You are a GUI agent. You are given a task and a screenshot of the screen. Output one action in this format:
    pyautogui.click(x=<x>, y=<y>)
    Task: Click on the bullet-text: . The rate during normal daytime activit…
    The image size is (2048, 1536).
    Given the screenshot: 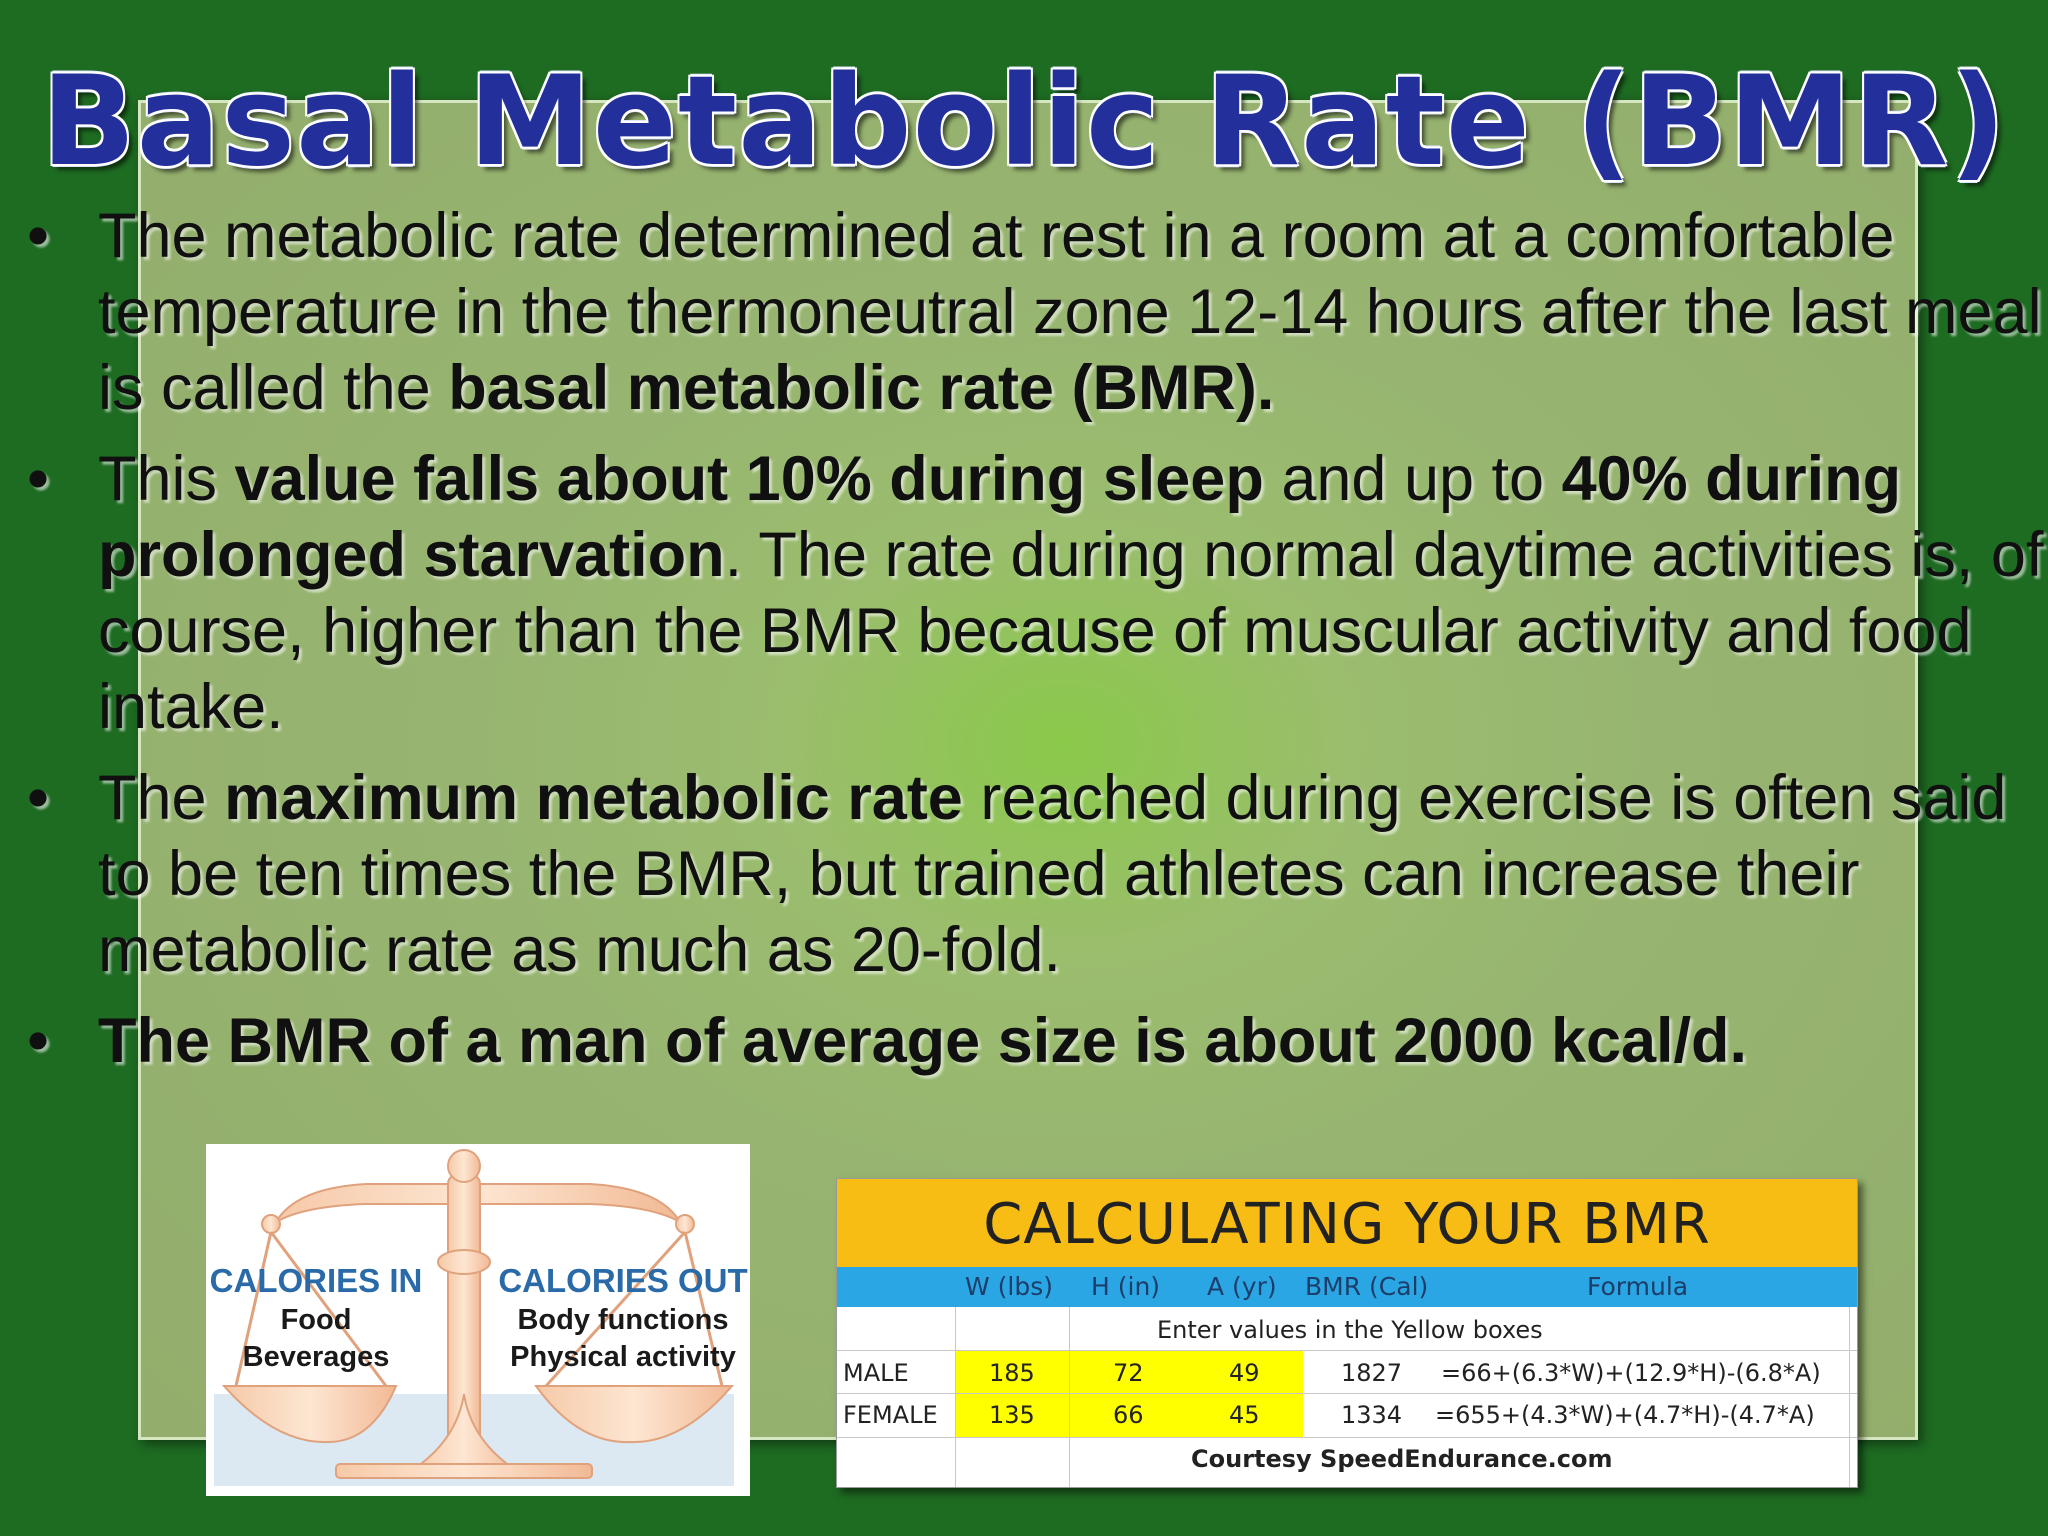 What is the action you would take?
    pyautogui.click(x=1071, y=631)
    